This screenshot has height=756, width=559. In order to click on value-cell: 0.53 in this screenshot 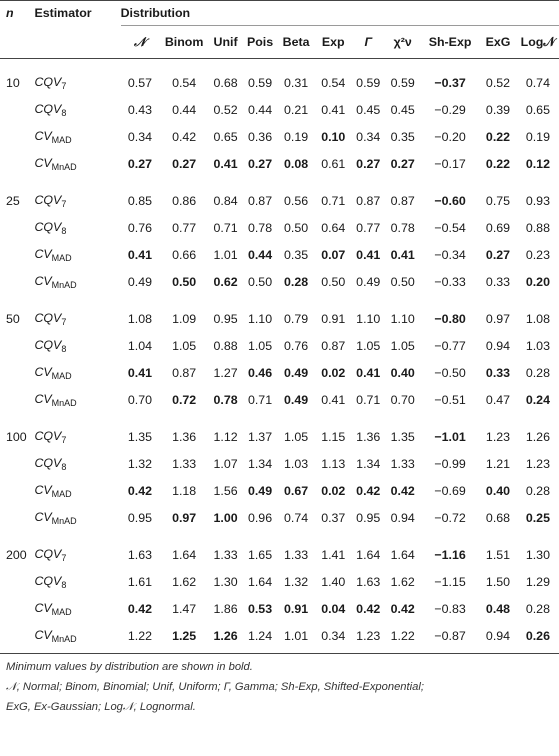, I will do `click(260, 608)`.